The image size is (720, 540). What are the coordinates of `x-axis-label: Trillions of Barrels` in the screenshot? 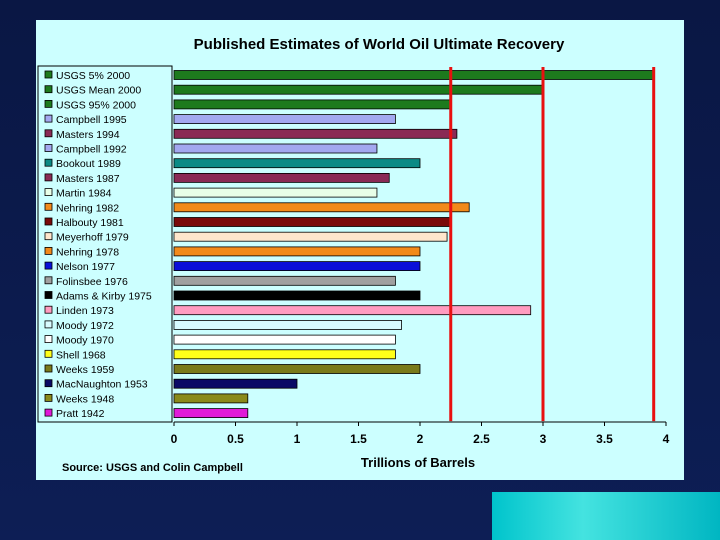 It's located at (418, 462).